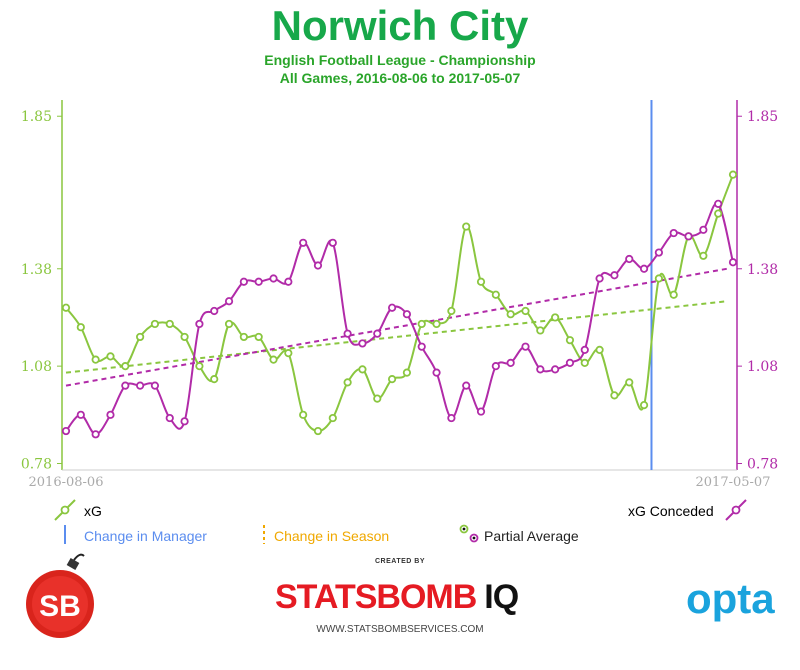  What do you see at coordinates (762, 270) in the screenshot?
I see `y-tick-label-right: 1.38` at bounding box center [762, 270].